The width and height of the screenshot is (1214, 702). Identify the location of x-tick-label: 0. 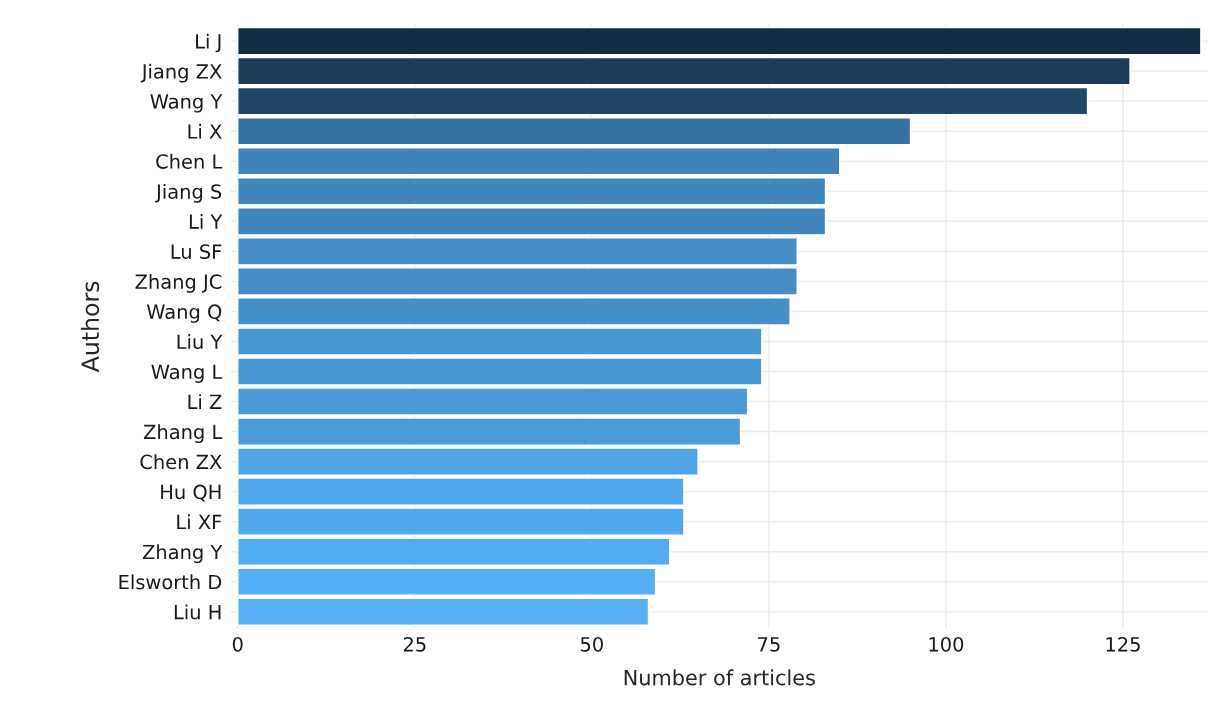
(237, 644).